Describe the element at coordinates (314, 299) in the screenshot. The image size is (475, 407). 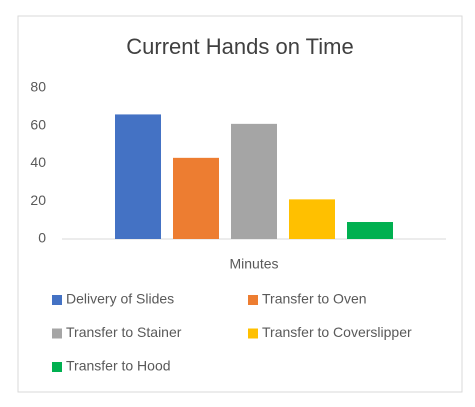
I see `legend-label: Transfer to Oven` at that location.